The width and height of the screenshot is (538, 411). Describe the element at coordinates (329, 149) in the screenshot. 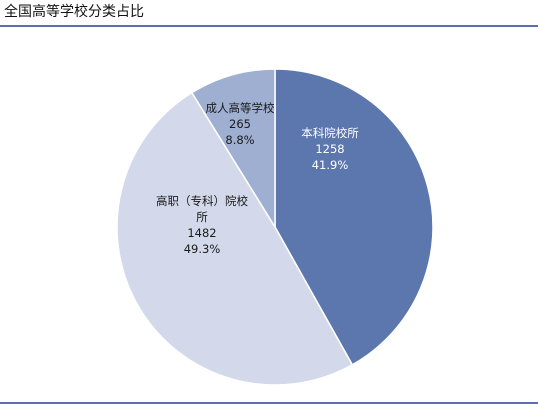

I see `slice-value-0: 1258` at that location.